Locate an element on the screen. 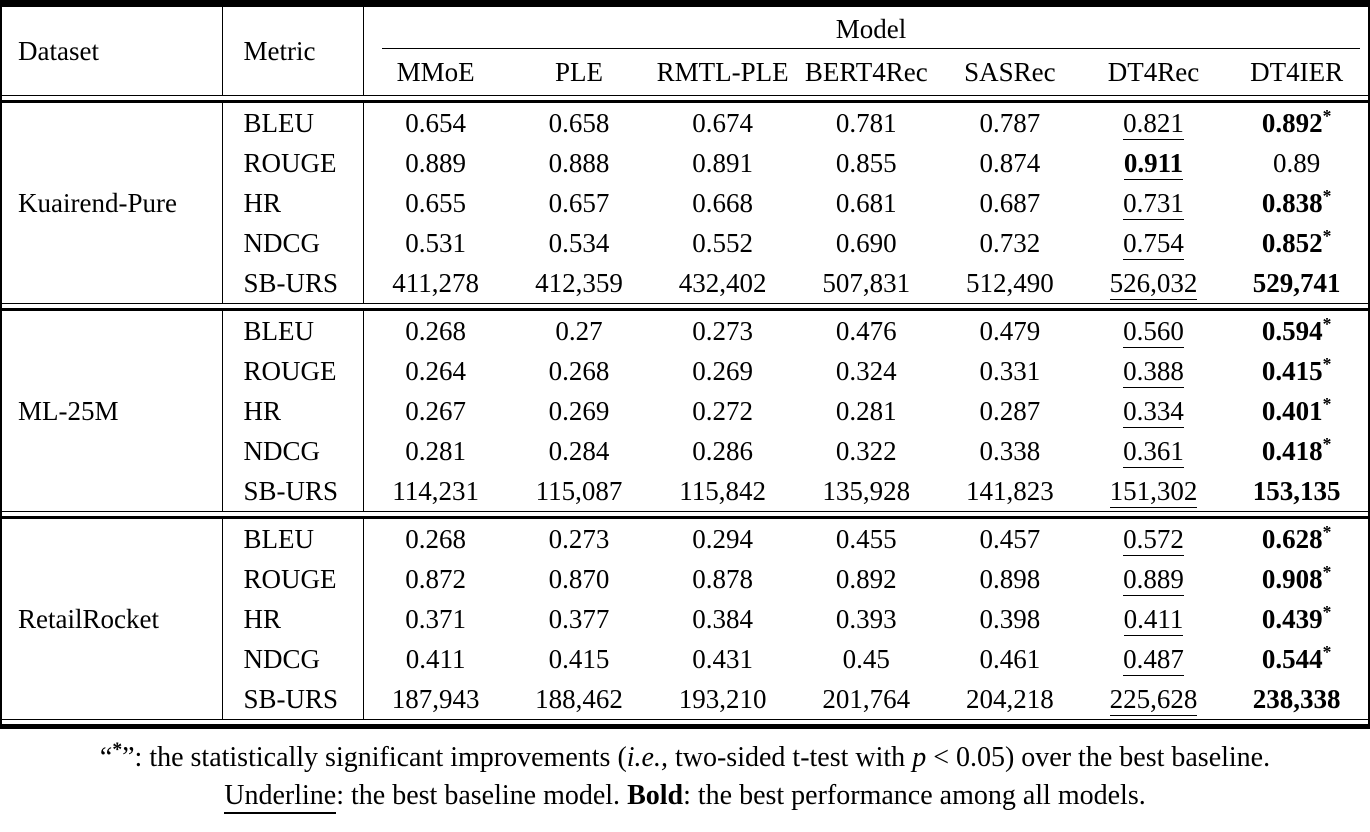 The height and width of the screenshot is (832, 1370). value-cell: 0.911 is located at coordinates (1154, 163).